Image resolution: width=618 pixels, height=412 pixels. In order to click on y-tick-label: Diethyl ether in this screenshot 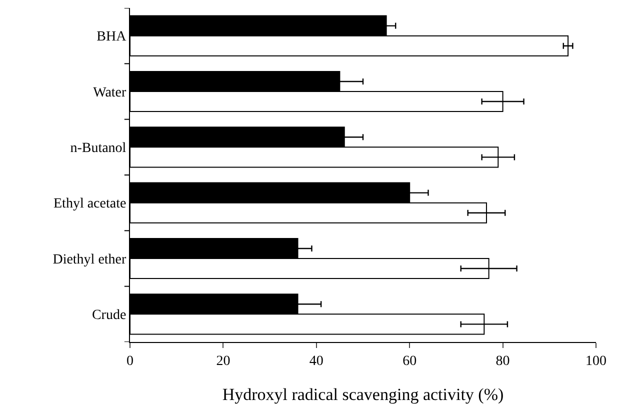, I will do `click(89, 260)`.